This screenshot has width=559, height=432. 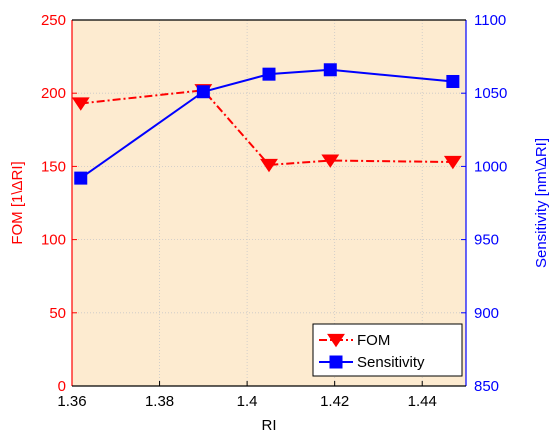 I want to click on legend-label: FOM, so click(x=373, y=340).